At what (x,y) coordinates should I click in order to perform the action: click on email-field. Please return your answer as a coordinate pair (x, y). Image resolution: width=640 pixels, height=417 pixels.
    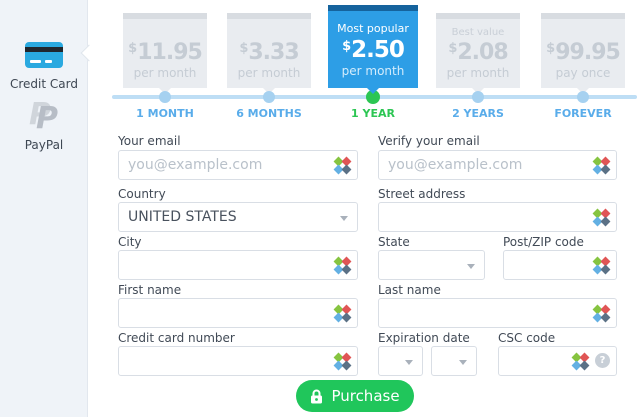
    Looking at the image, I should click on (238, 165).